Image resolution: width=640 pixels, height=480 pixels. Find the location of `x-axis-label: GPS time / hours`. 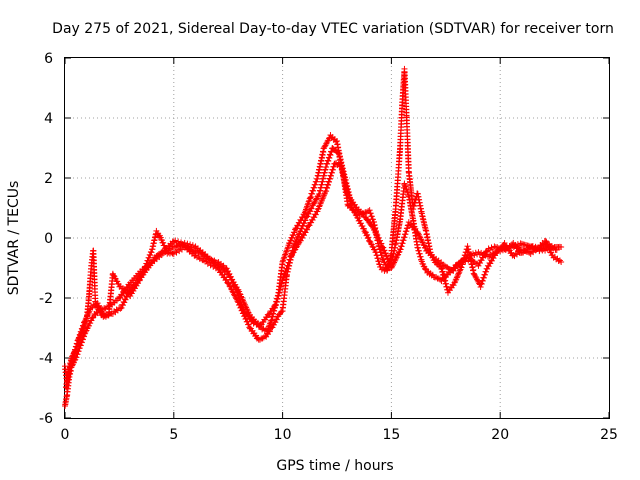

x-axis-label: GPS time / hours is located at coordinates (334, 466).